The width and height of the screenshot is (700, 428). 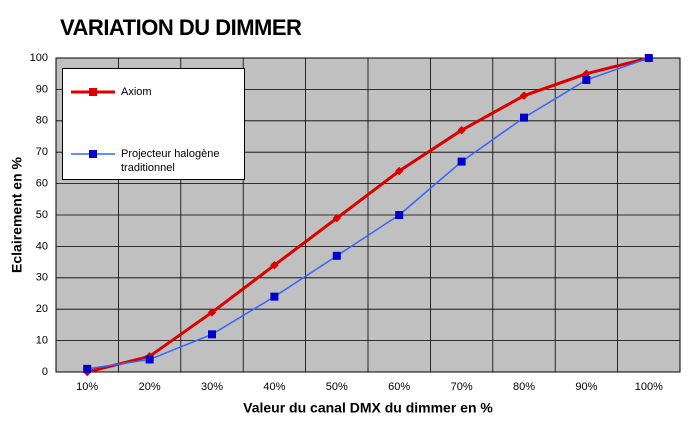 What do you see at coordinates (45, 372) in the screenshot?
I see `y-tick-label: 0` at bounding box center [45, 372].